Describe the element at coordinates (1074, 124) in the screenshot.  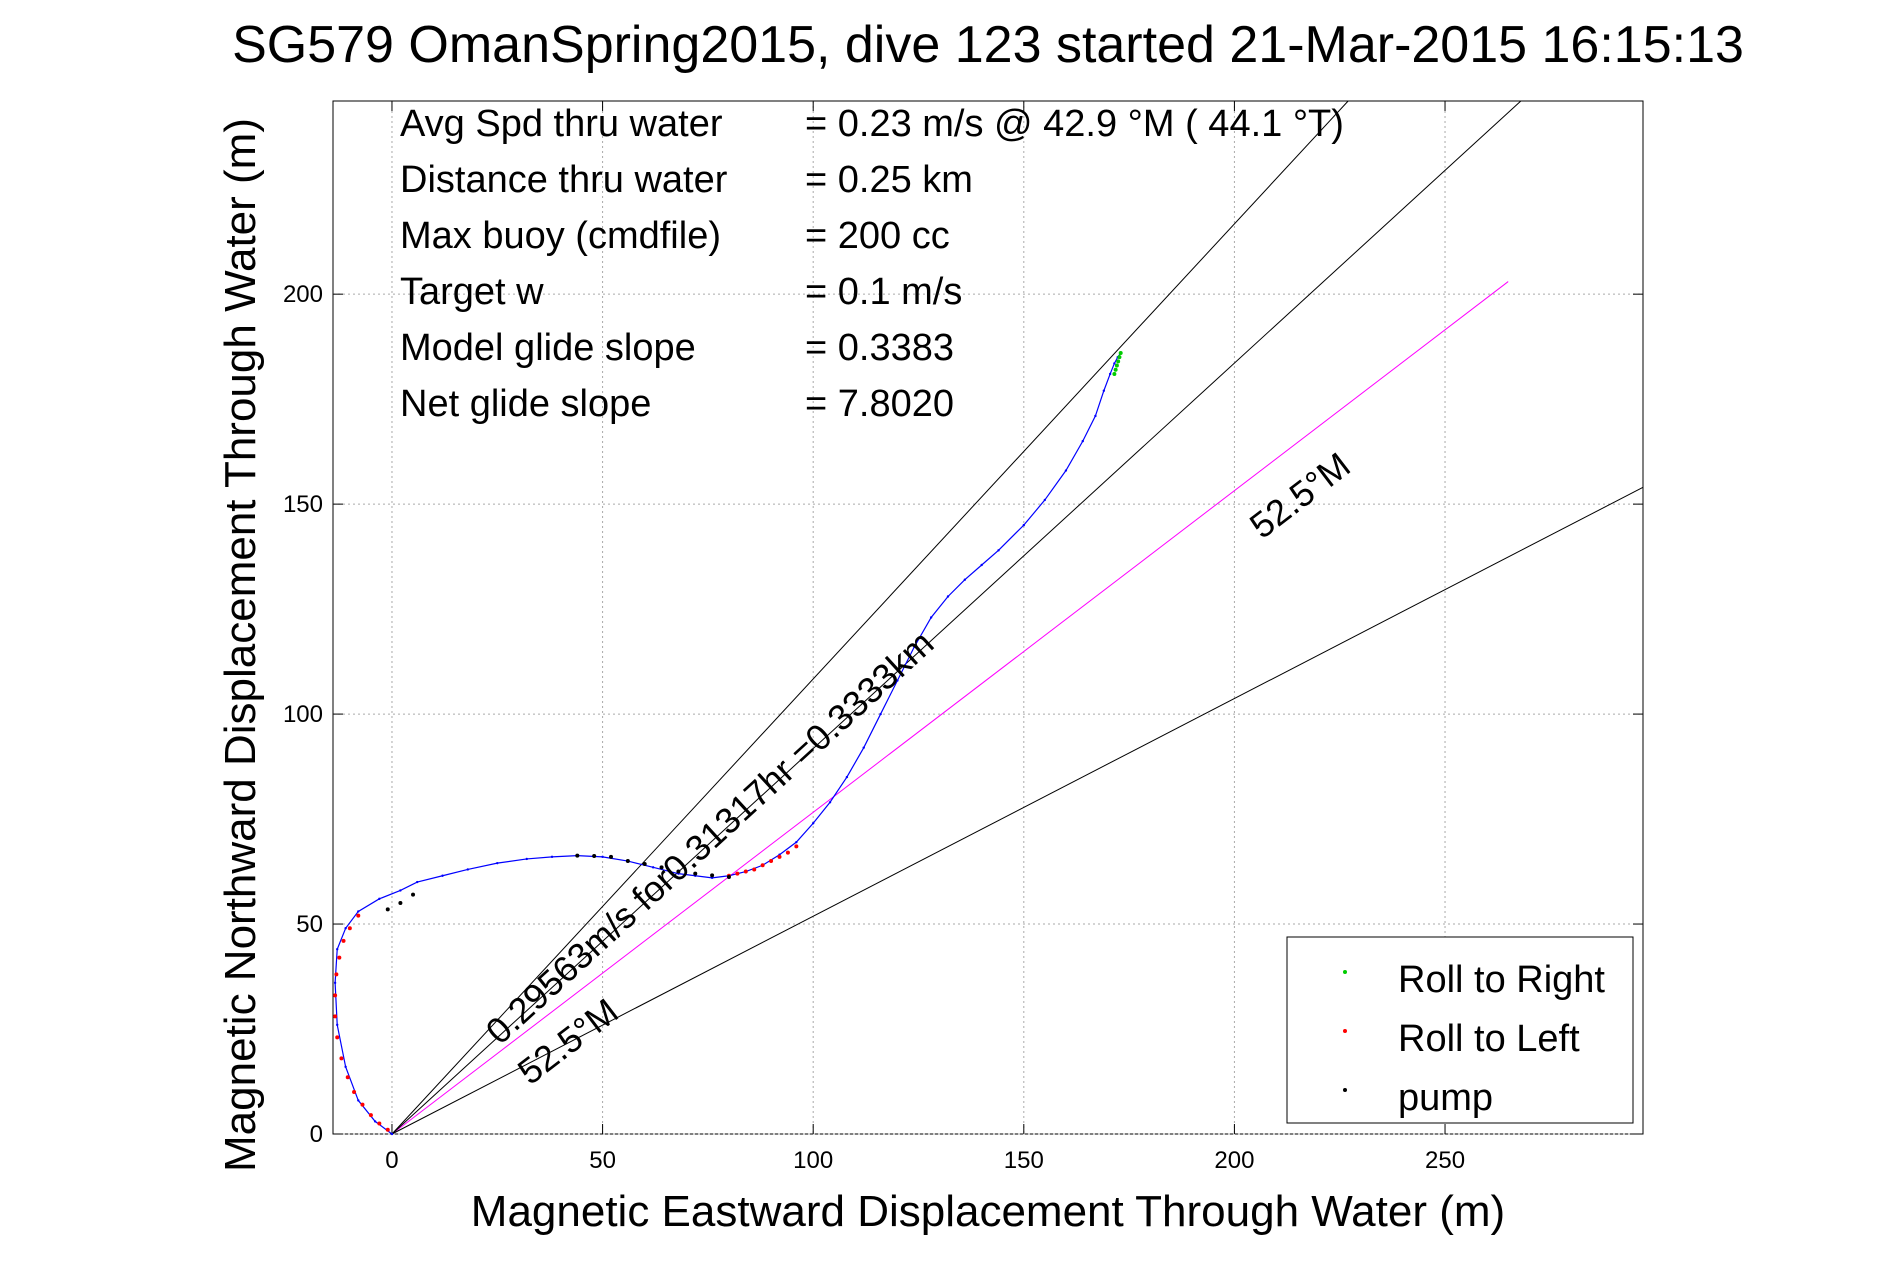
I see `stat-value-avg-speed: = 0.23 m/s @ 42.9 °M ( 44.1 °T)` at that location.